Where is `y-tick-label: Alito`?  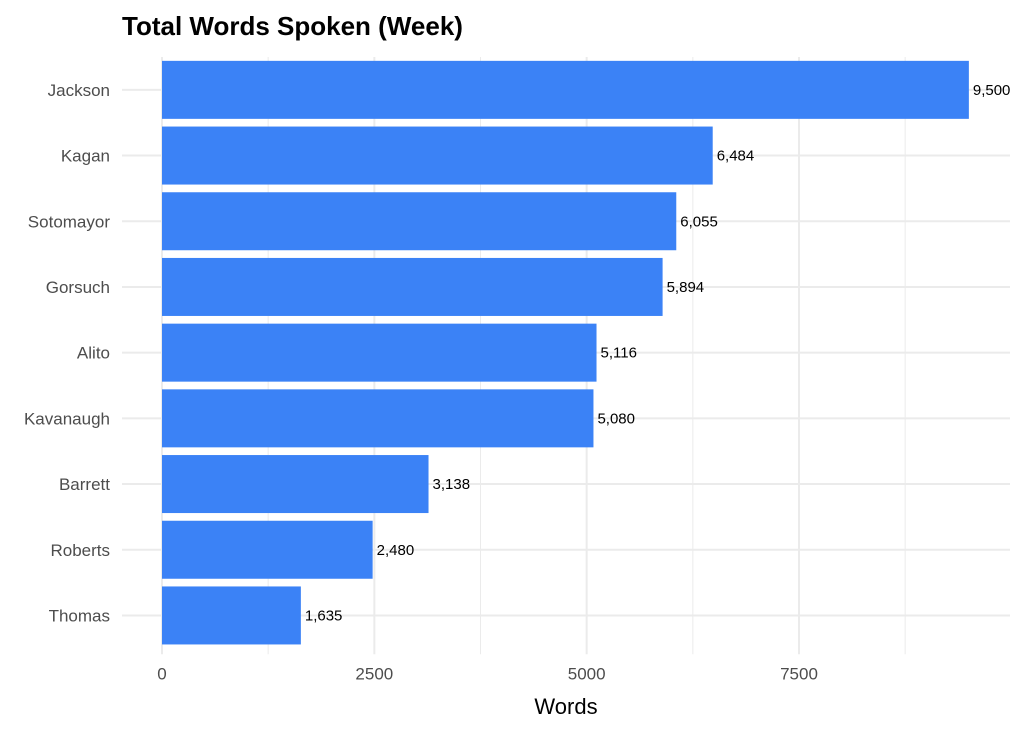 y-tick-label: Alito is located at coordinates (93, 353).